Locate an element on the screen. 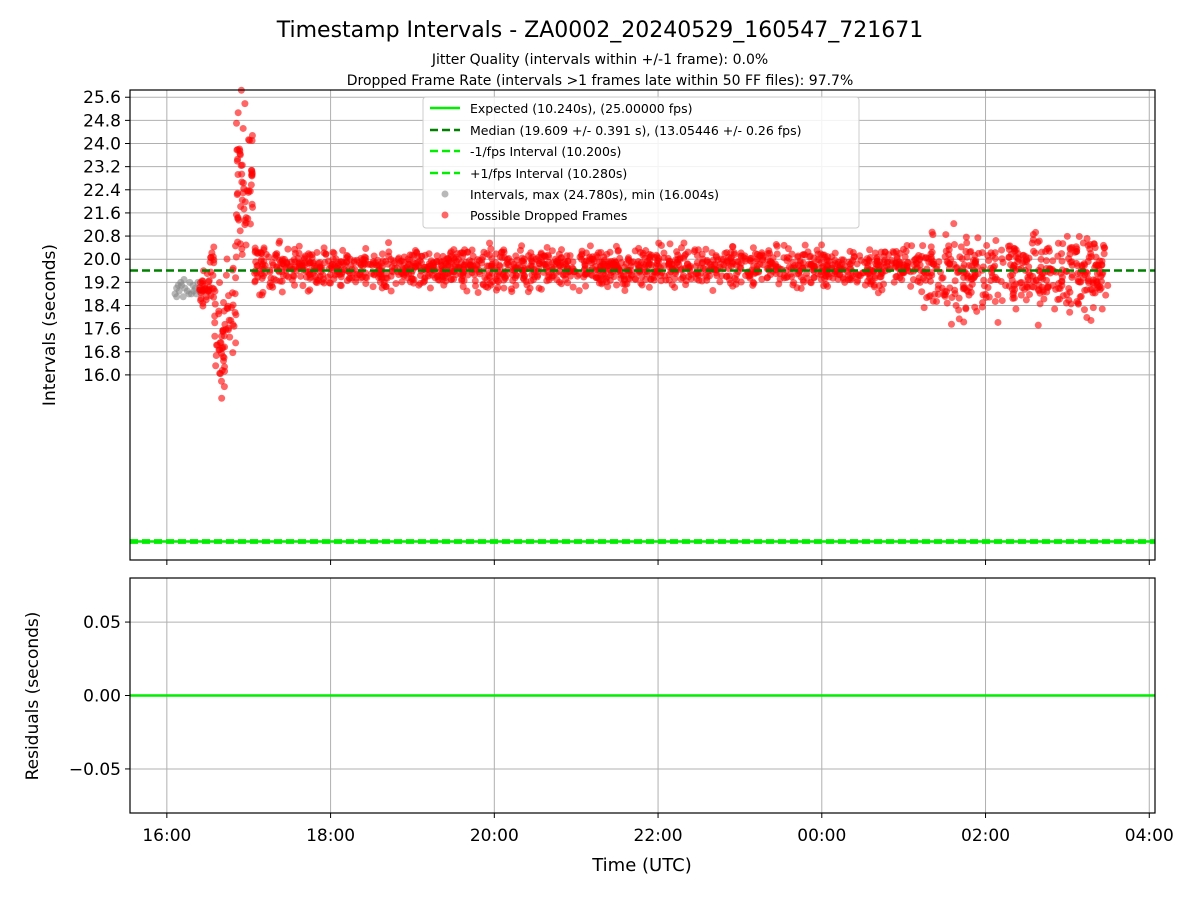 Image resolution: width=1200 pixels, height=900 pixels. top-y-tick-label: 19.2 is located at coordinates (102, 283).